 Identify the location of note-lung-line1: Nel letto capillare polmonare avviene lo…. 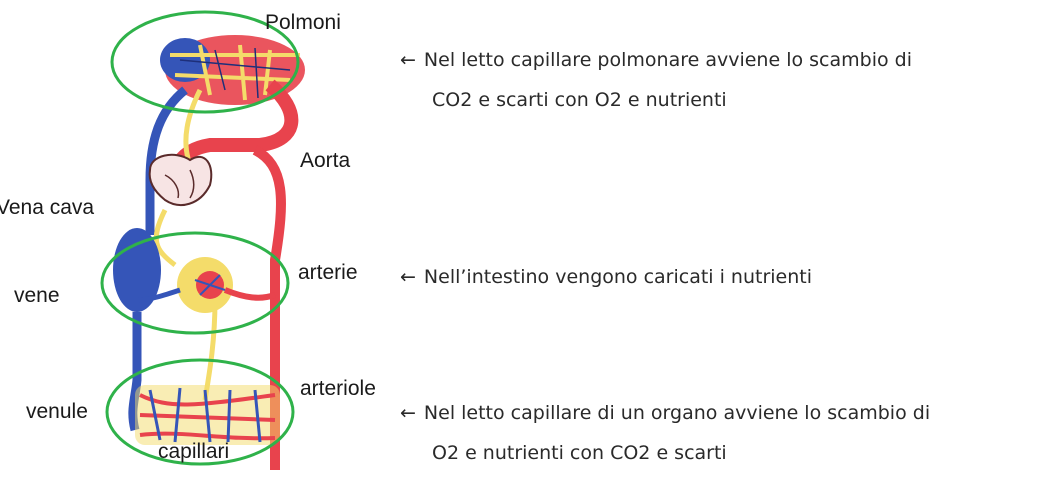
(667, 60).